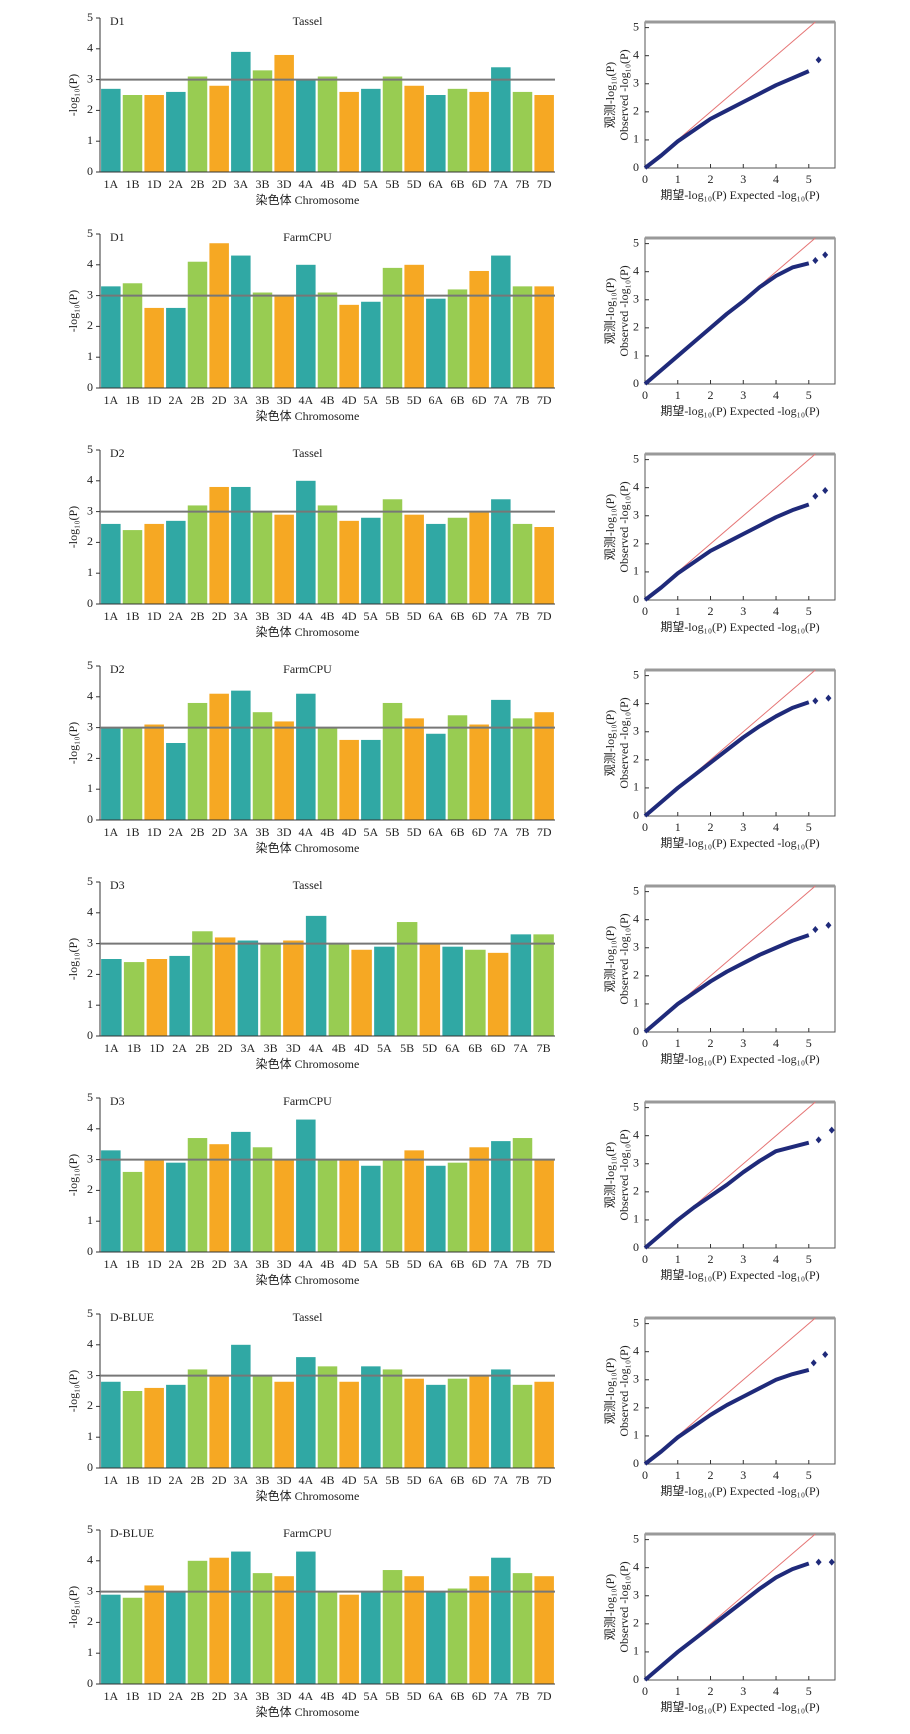  I want to click on x-tick-label: 2B, so click(197, 1480).